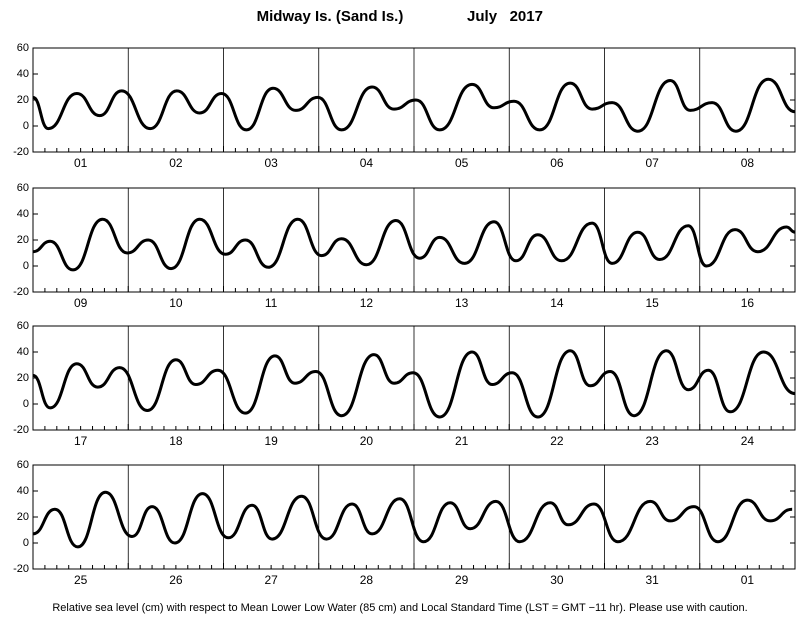 The image size is (800, 618). I want to click on x-tick-label: 09, so click(81, 303).